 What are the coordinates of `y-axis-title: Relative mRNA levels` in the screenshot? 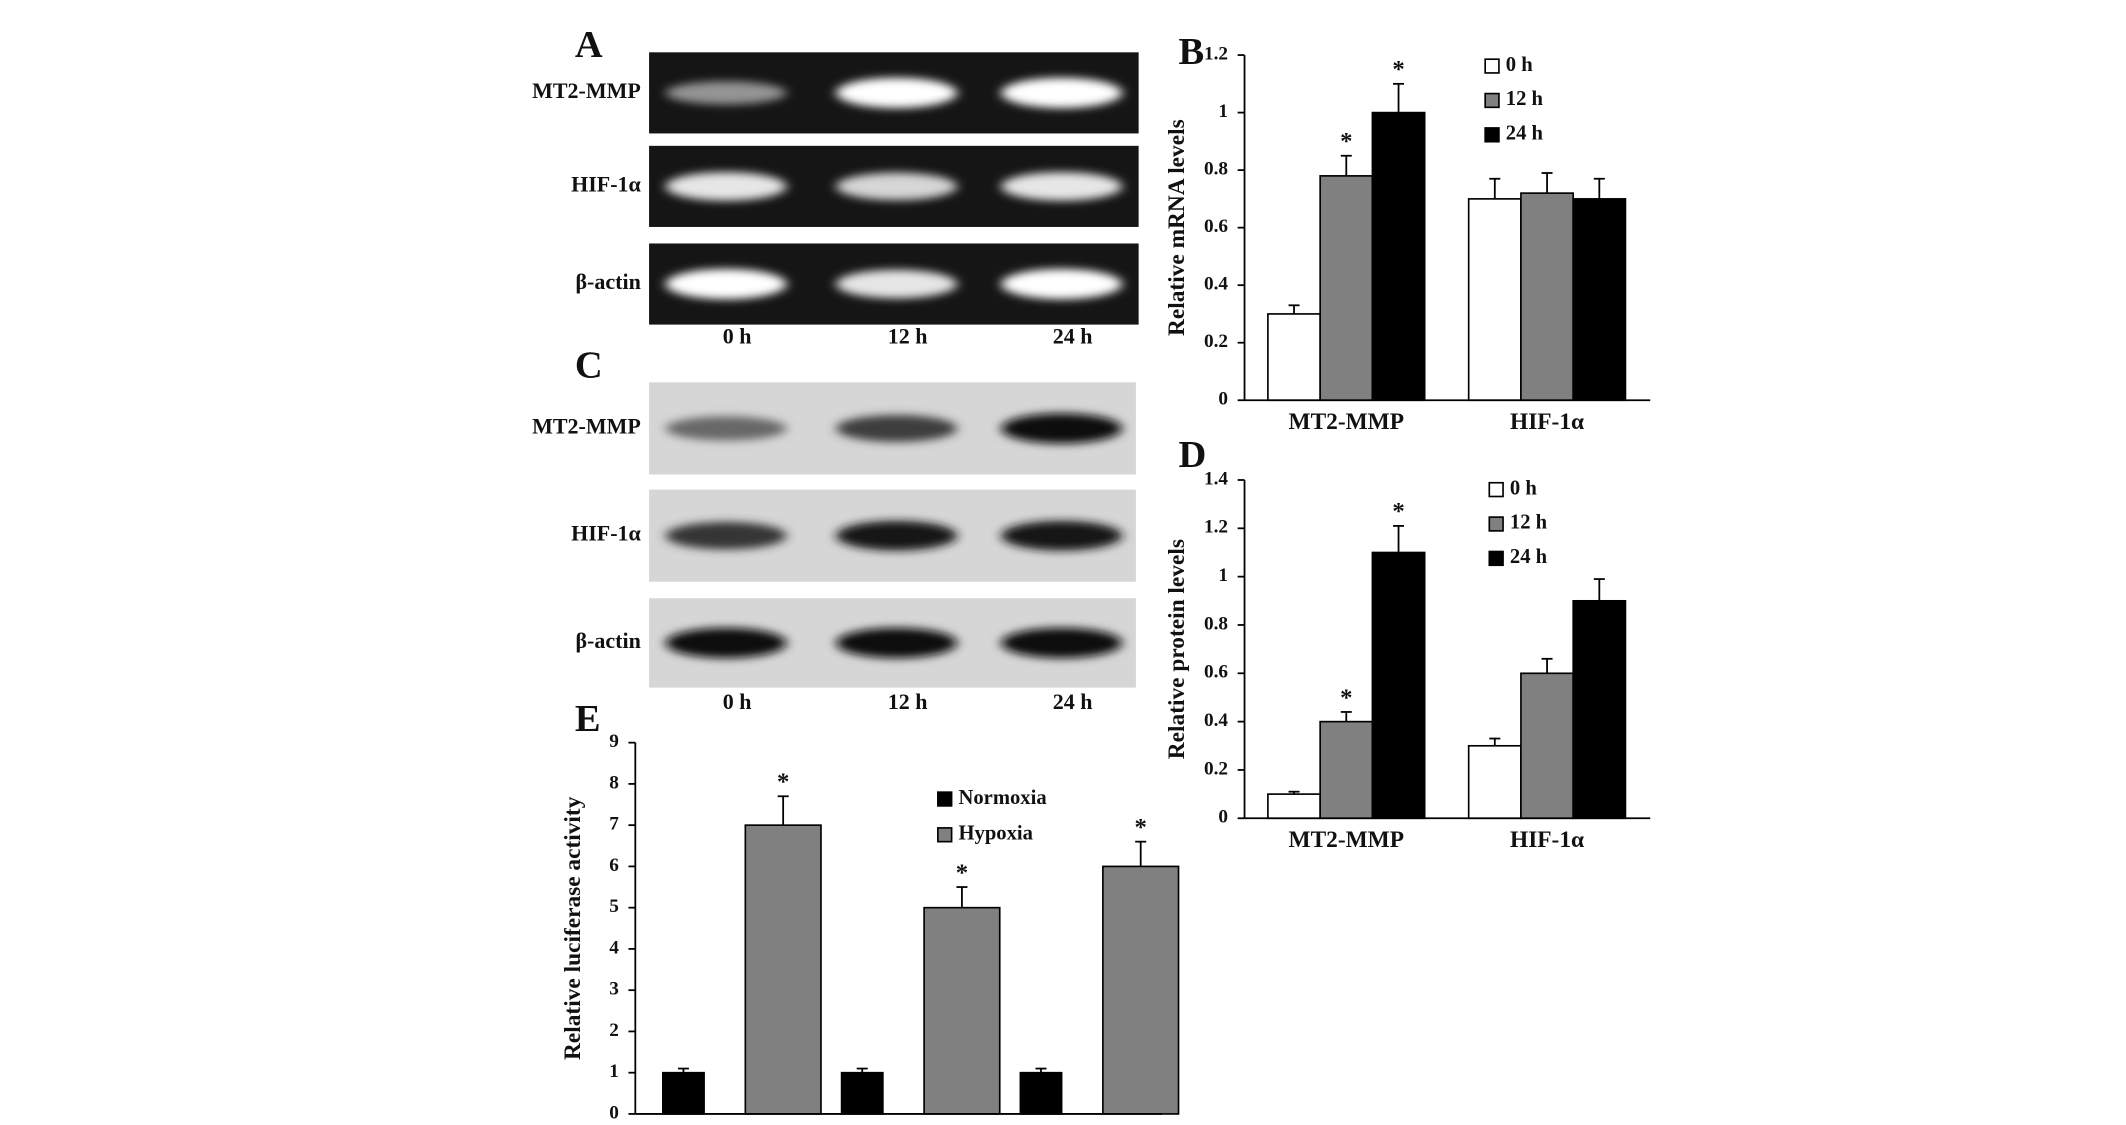 It's located at (1177, 227).